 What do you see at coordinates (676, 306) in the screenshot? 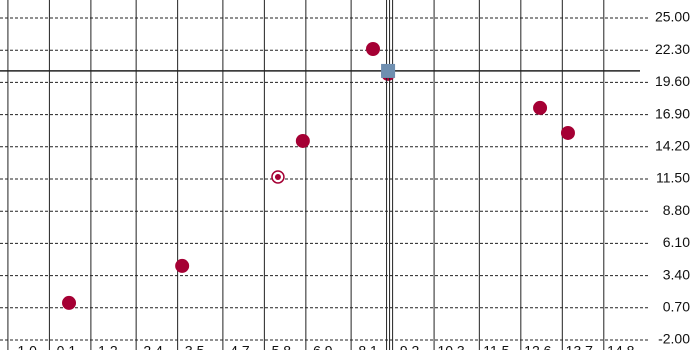
I see `y-tick-label: 0.70` at bounding box center [676, 306].